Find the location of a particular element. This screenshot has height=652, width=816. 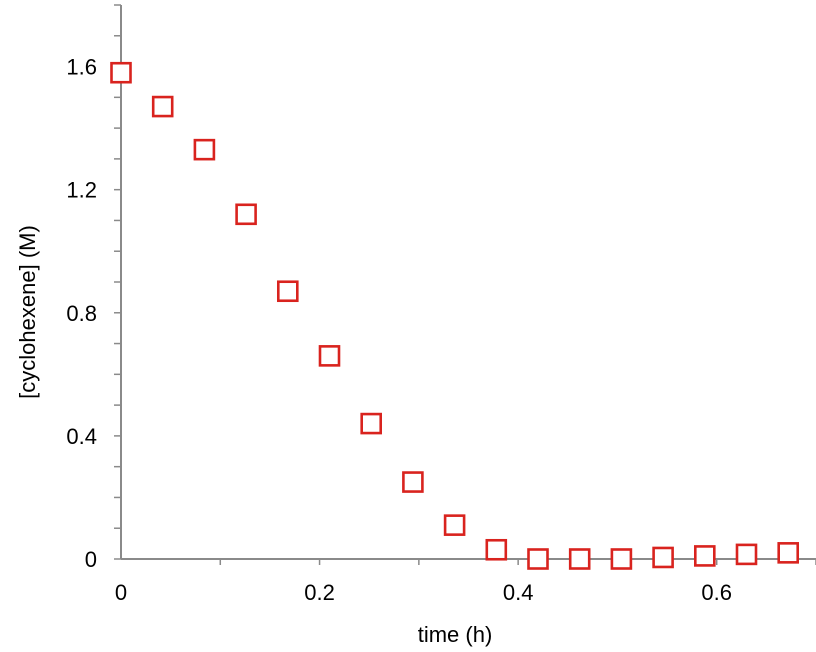

y-tick-label: 1.6 is located at coordinates (81, 67).